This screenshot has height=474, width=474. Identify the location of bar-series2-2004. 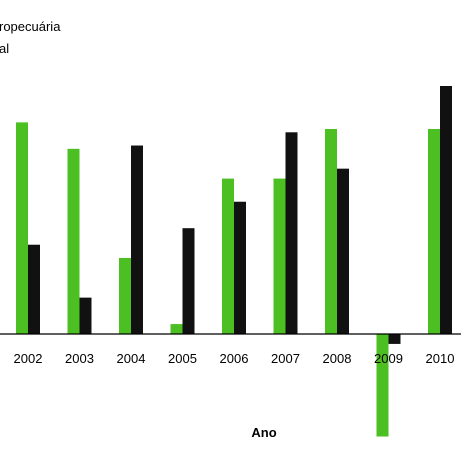
(137, 239).